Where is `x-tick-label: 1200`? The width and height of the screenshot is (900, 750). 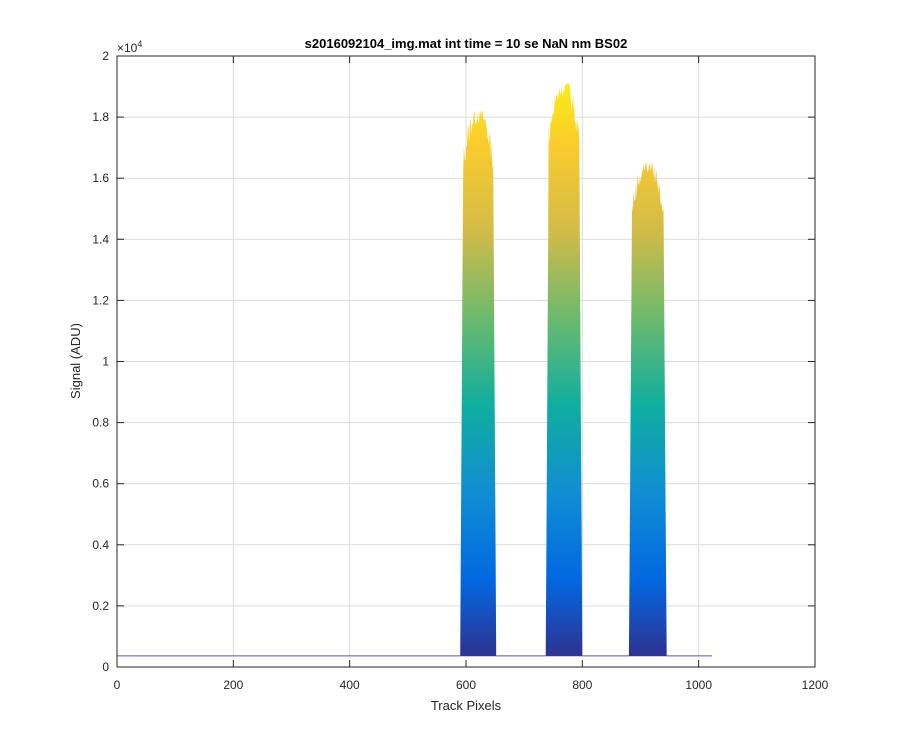
x-tick-label: 1200 is located at coordinates (815, 685).